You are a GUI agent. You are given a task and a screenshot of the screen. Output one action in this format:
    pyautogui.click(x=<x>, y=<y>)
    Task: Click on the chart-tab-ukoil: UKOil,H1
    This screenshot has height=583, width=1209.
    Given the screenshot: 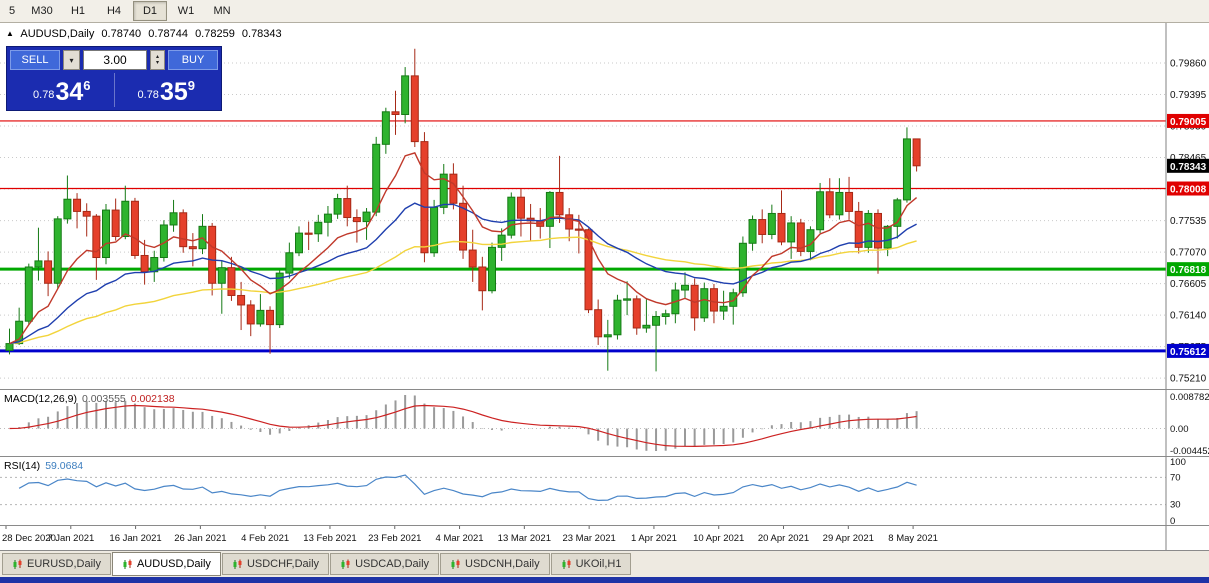 What is the action you would take?
    pyautogui.click(x=591, y=564)
    